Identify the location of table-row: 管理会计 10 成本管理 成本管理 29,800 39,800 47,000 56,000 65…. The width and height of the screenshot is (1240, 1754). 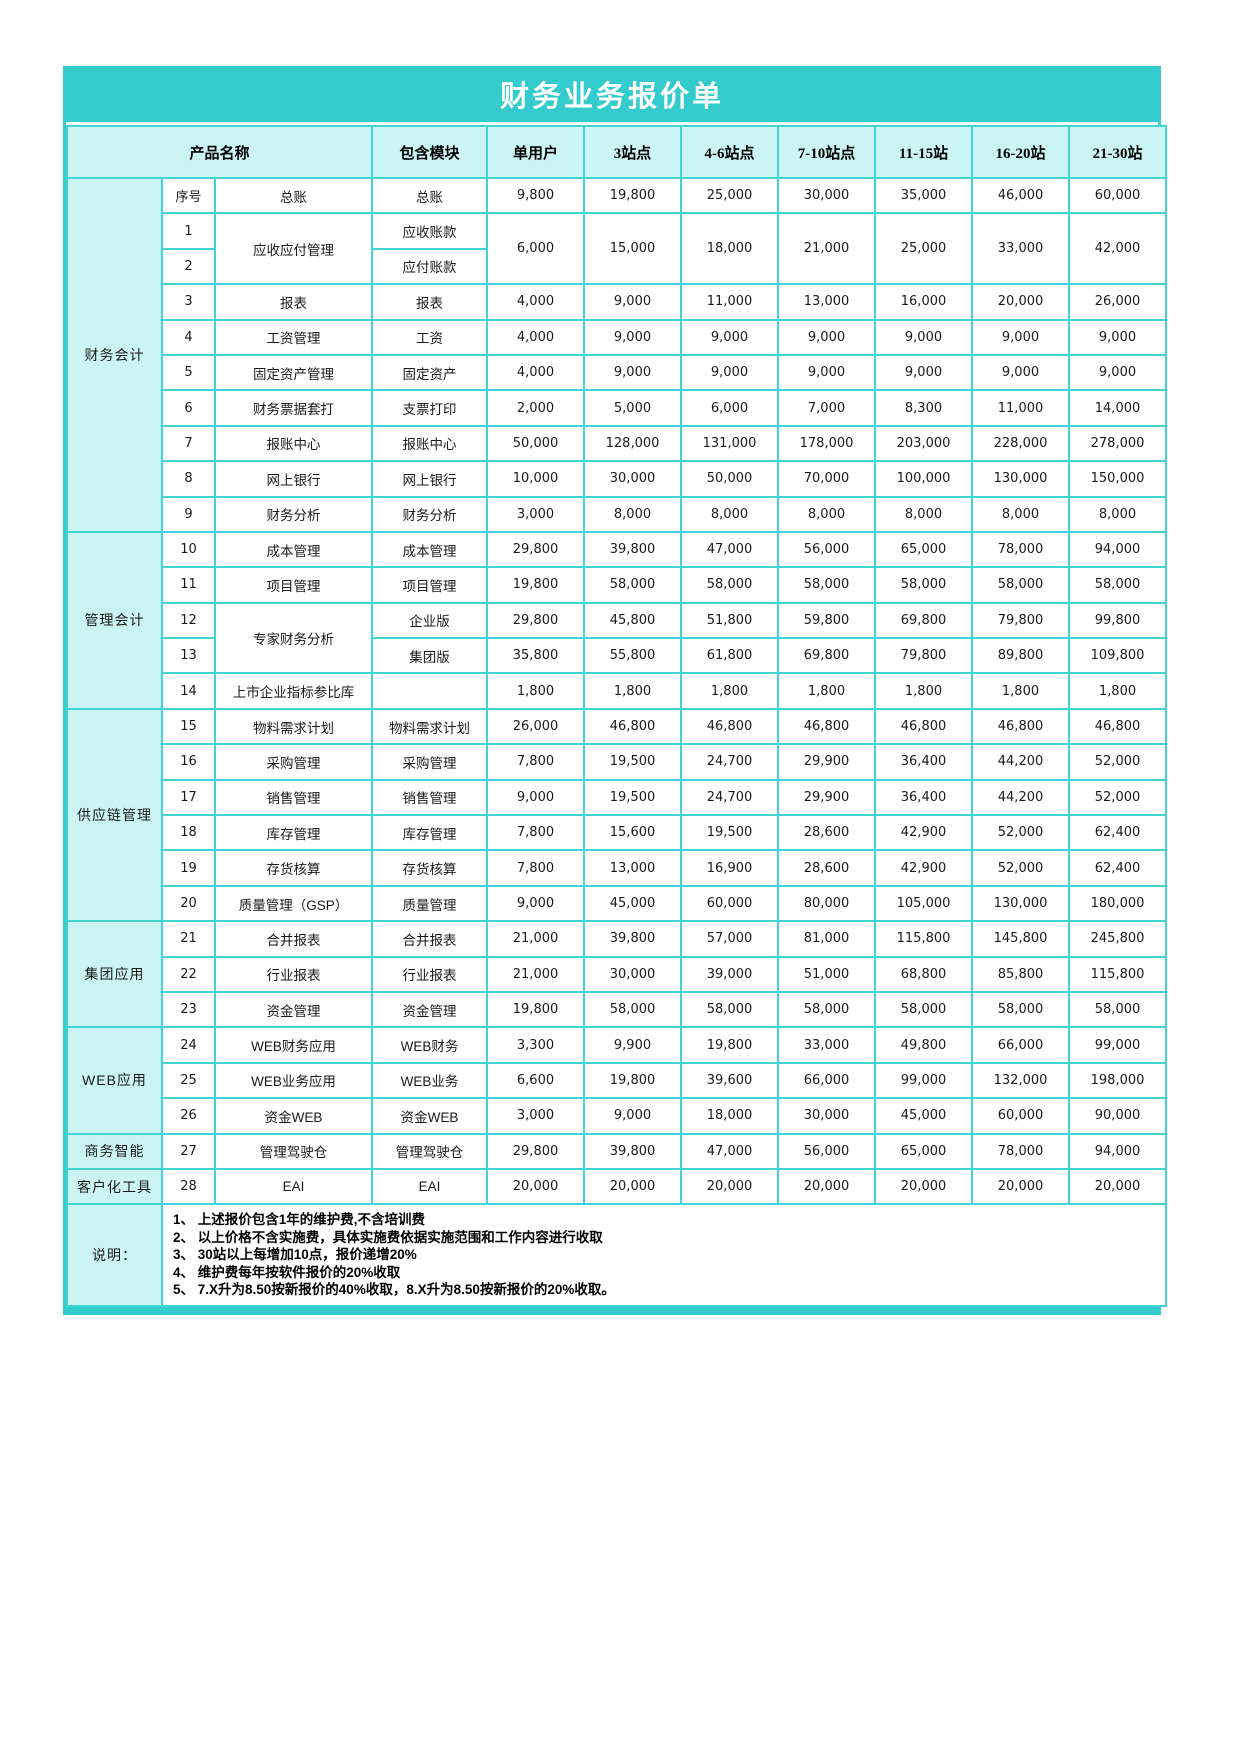
(617, 620).